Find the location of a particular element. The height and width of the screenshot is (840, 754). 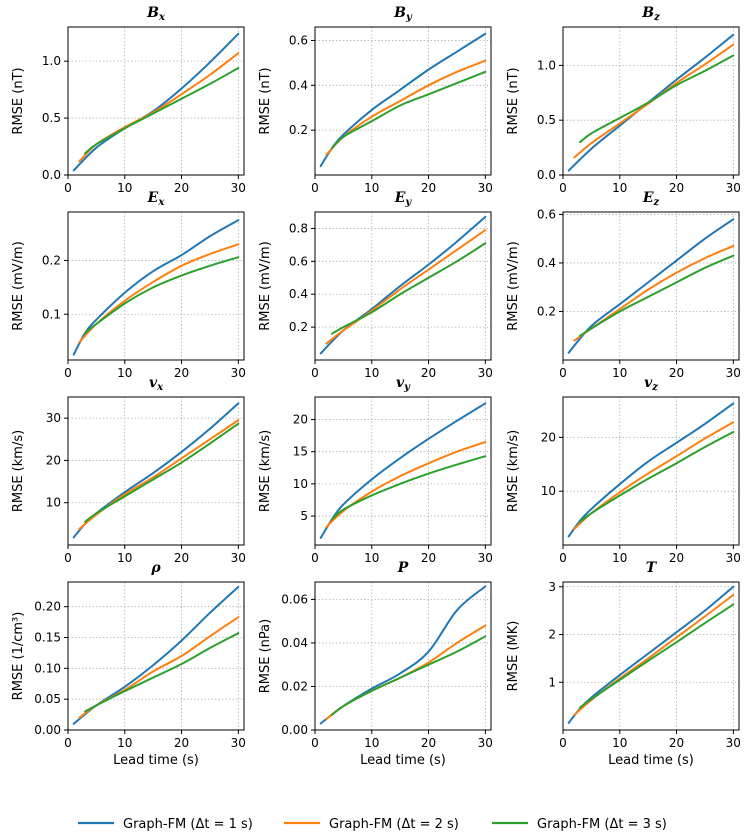

y-tick-label: 10 is located at coordinates (300, 484).